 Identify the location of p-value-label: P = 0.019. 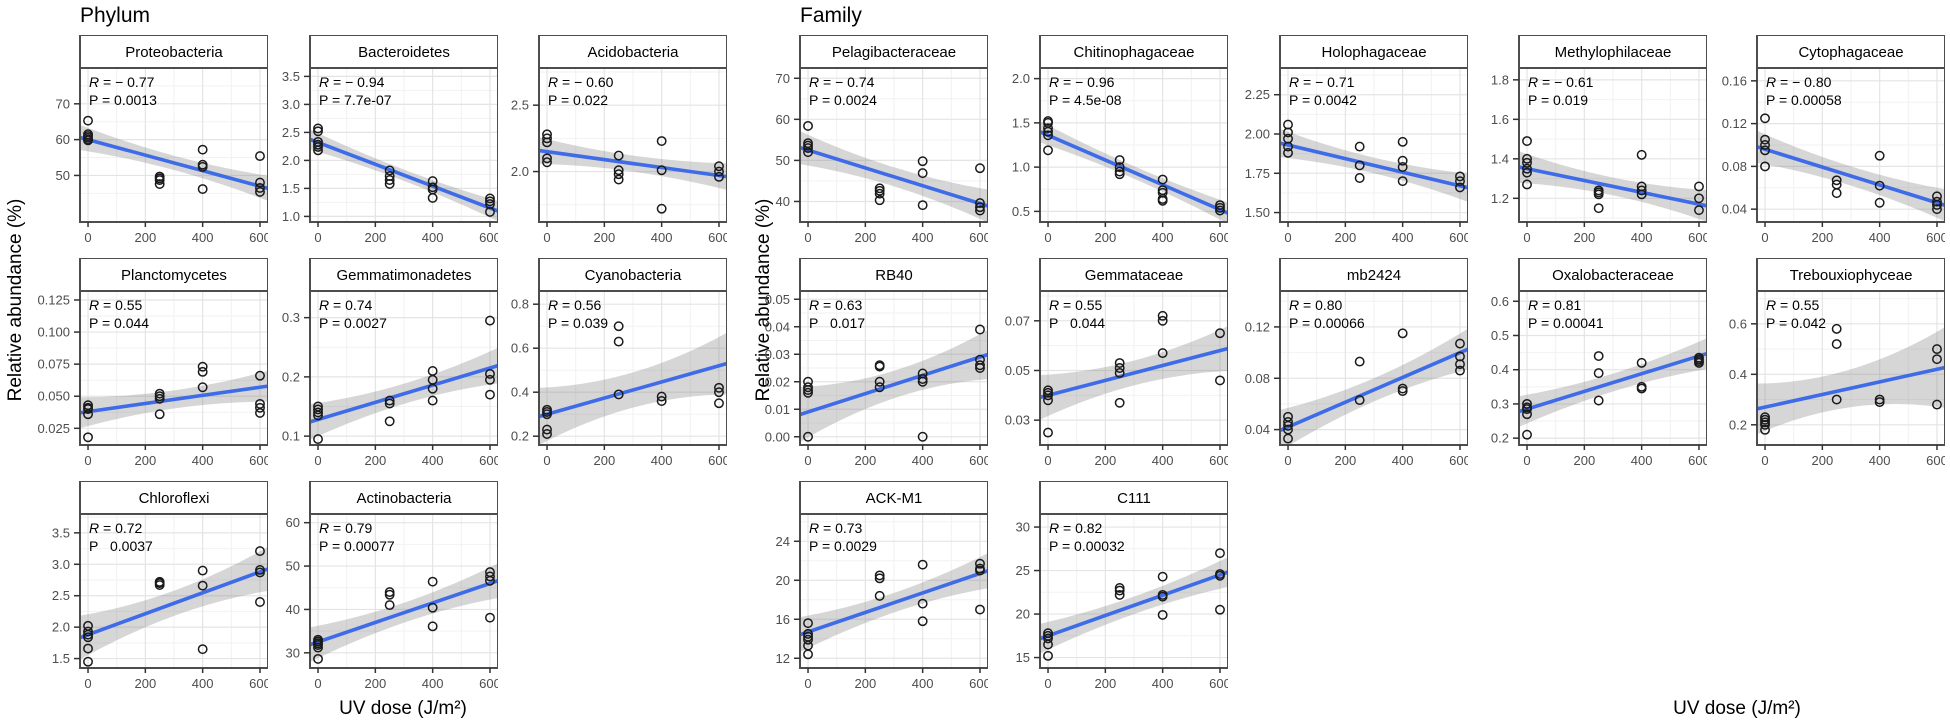
(1558, 100).